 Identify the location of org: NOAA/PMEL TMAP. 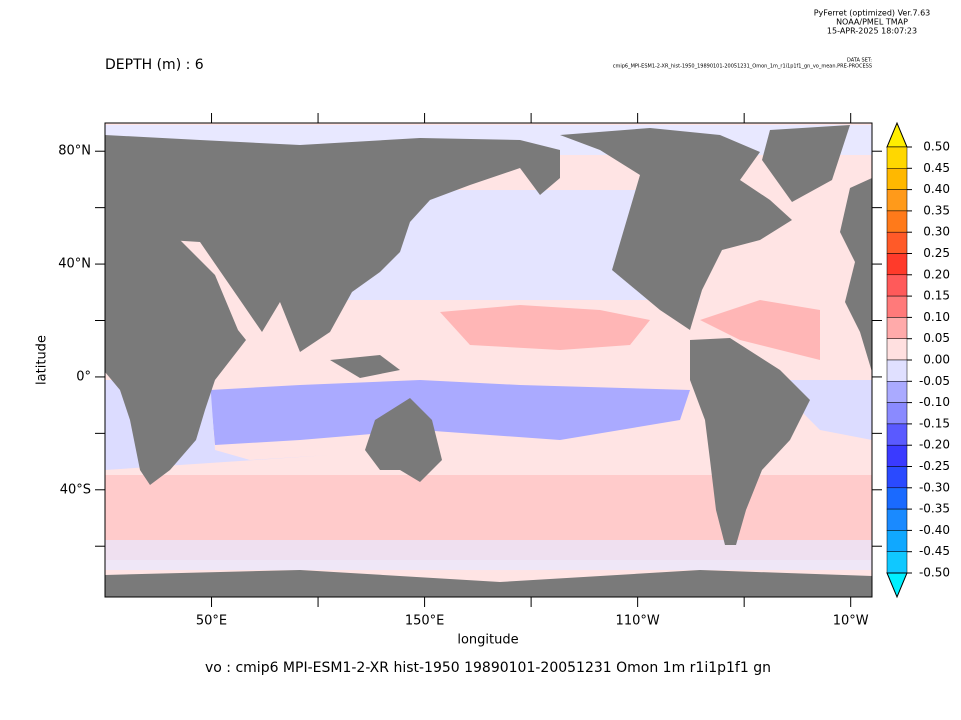
(872, 22).